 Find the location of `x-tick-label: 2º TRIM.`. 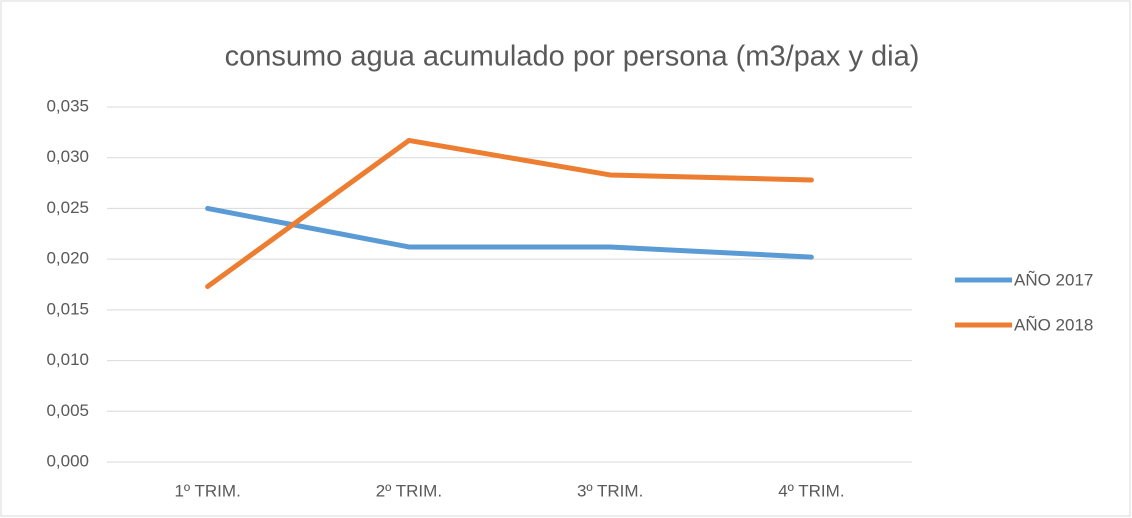

x-tick-label: 2º TRIM. is located at coordinates (409, 490).